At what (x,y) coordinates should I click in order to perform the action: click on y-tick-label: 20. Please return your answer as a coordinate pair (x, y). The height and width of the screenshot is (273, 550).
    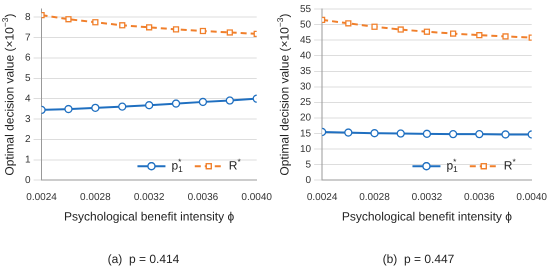
    Looking at the image, I should click on (306, 118).